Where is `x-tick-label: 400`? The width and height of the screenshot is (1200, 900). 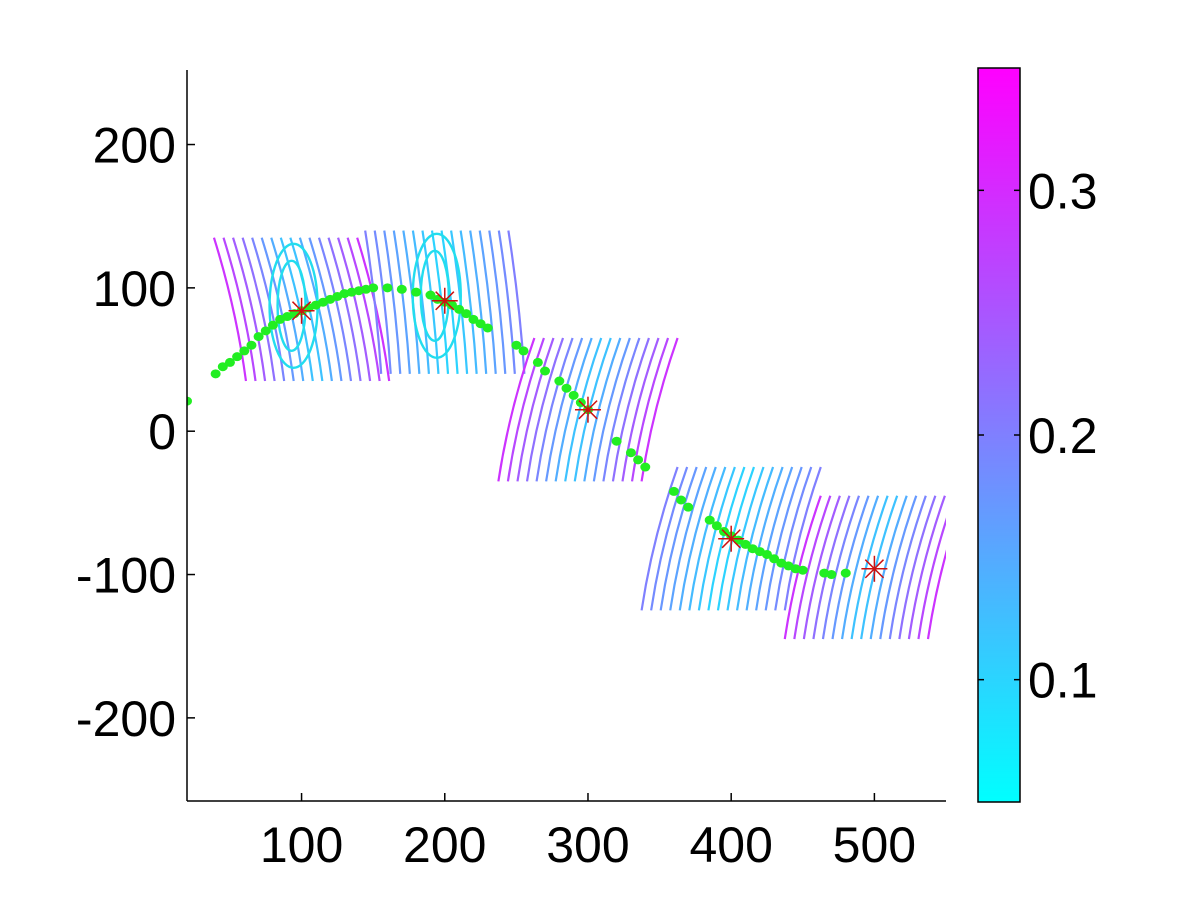 x-tick-label: 400 is located at coordinates (730, 845).